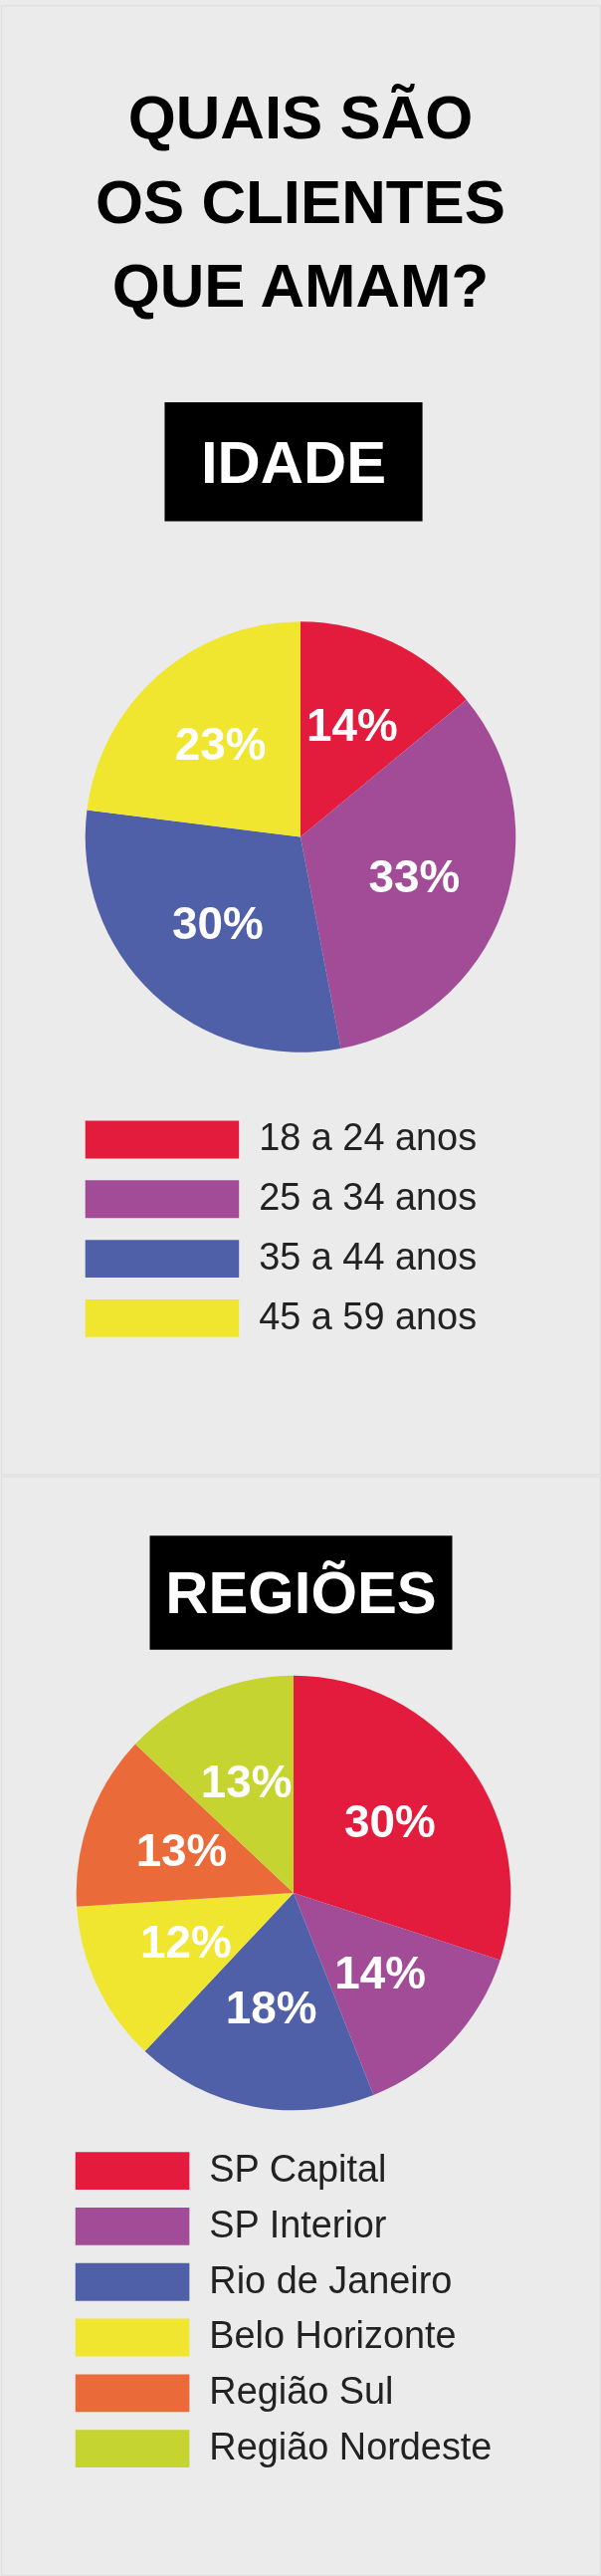 This screenshot has width=601, height=2576. Describe the element at coordinates (298, 2169) in the screenshot. I see `legend-label: SP Capital` at that location.